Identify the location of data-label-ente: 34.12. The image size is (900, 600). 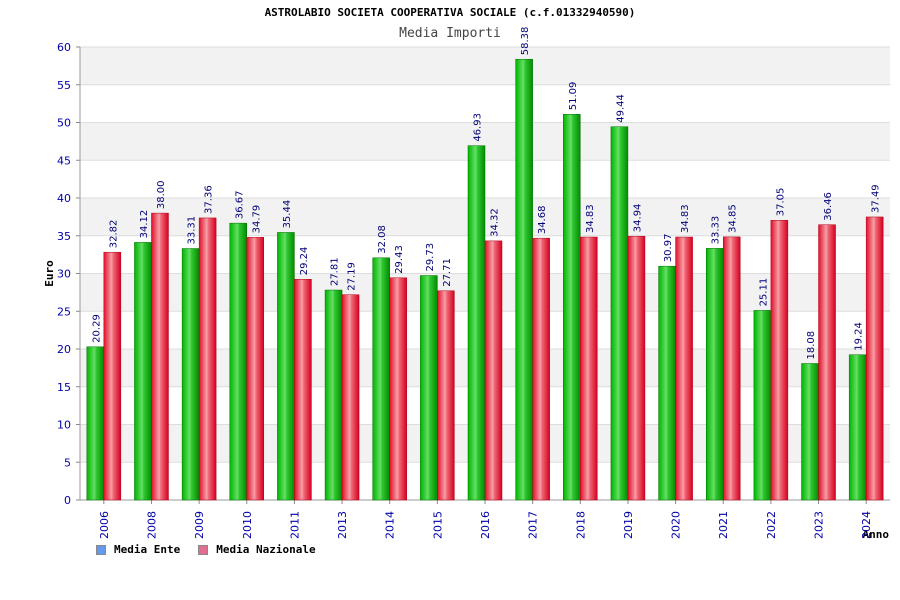
(144, 224).